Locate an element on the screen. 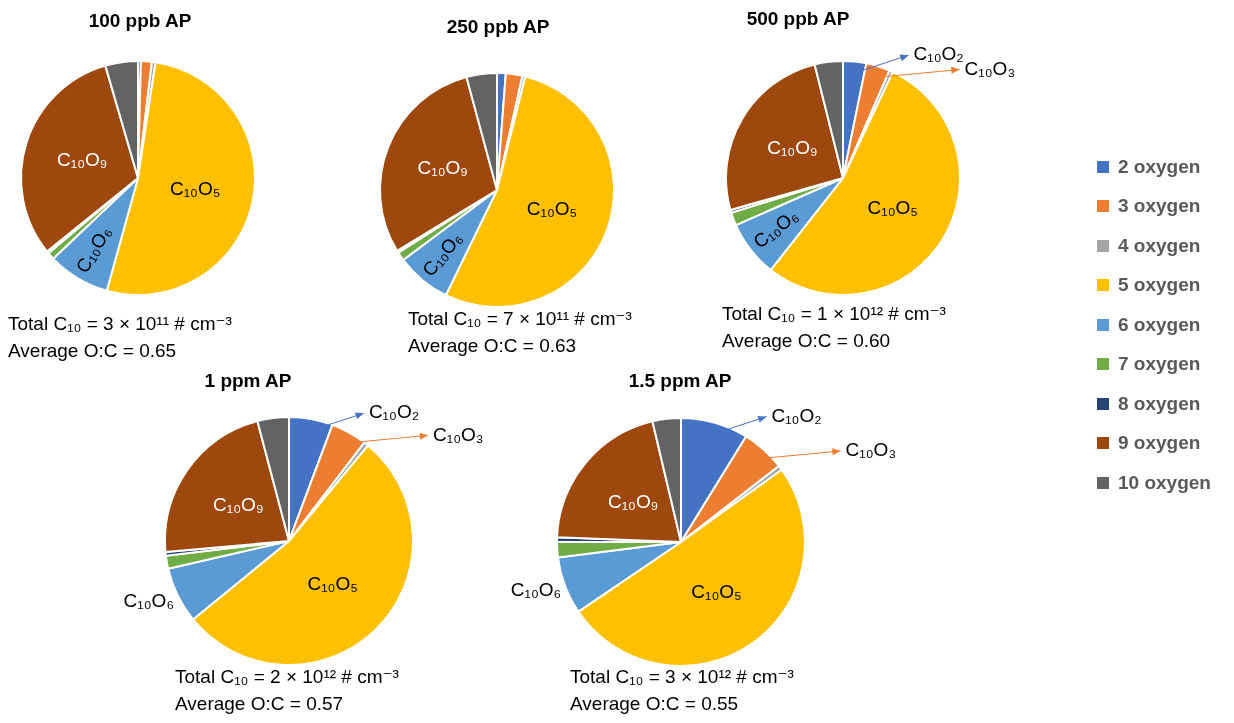 This screenshot has width=1234, height=723. chart-title: 1 ppm AP is located at coordinates (248, 381).